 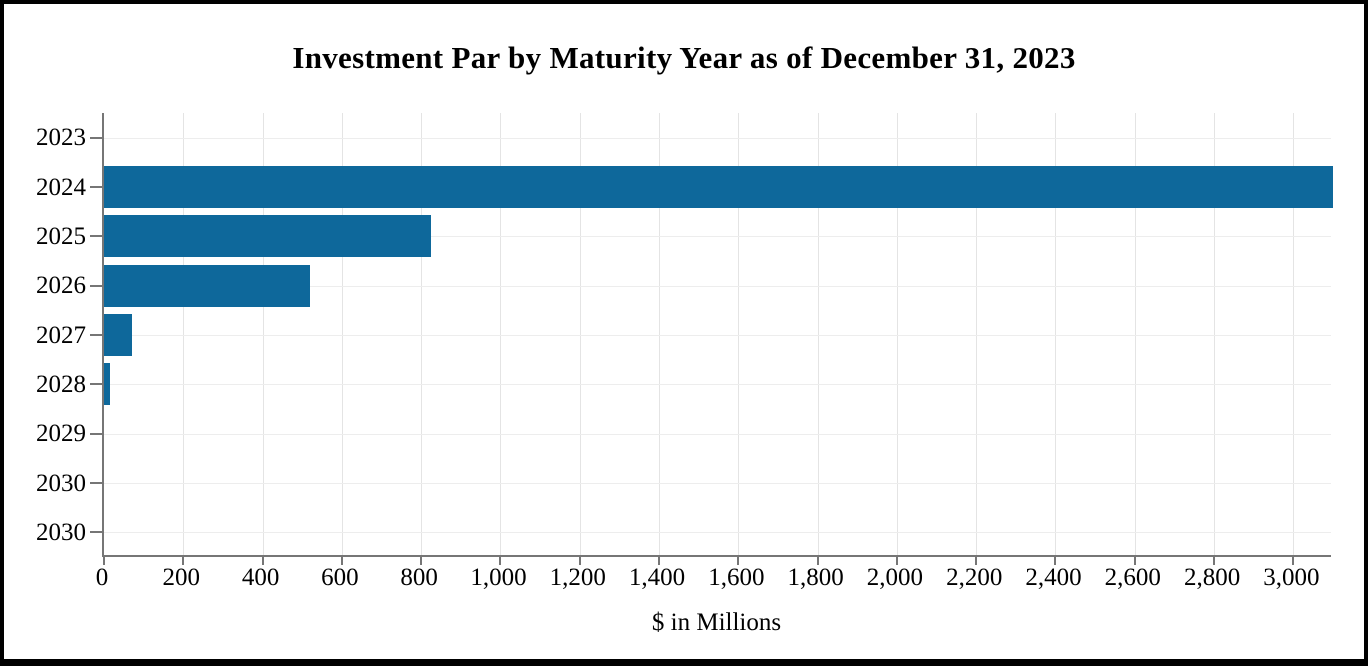 What do you see at coordinates (577, 577) in the screenshot?
I see `x-tick-label: 1,200` at bounding box center [577, 577].